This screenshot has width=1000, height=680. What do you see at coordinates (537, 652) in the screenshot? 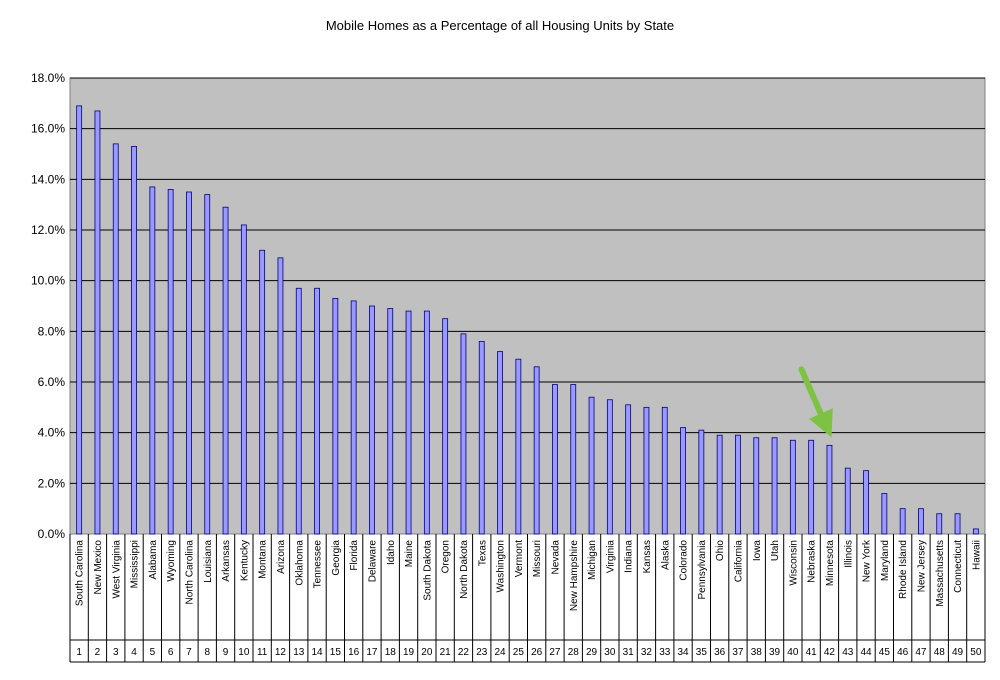
I see `rank-label: 26` at bounding box center [537, 652].